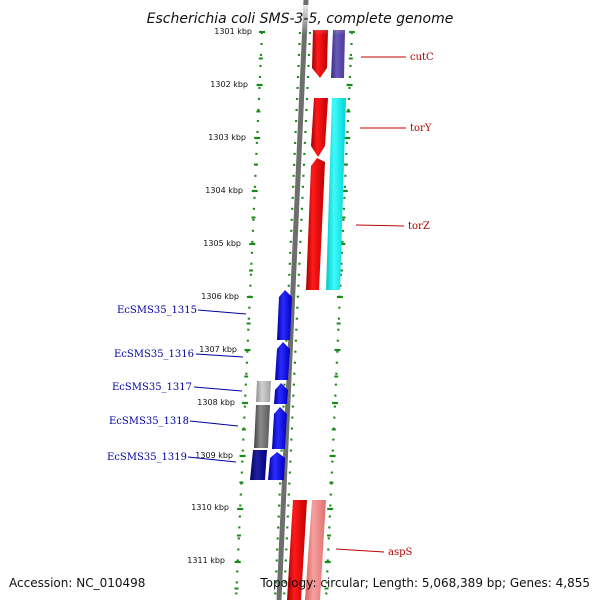  What do you see at coordinates (222, 243) in the screenshot?
I see `ruler-label-1305: 1305 kbp` at bounding box center [222, 243].